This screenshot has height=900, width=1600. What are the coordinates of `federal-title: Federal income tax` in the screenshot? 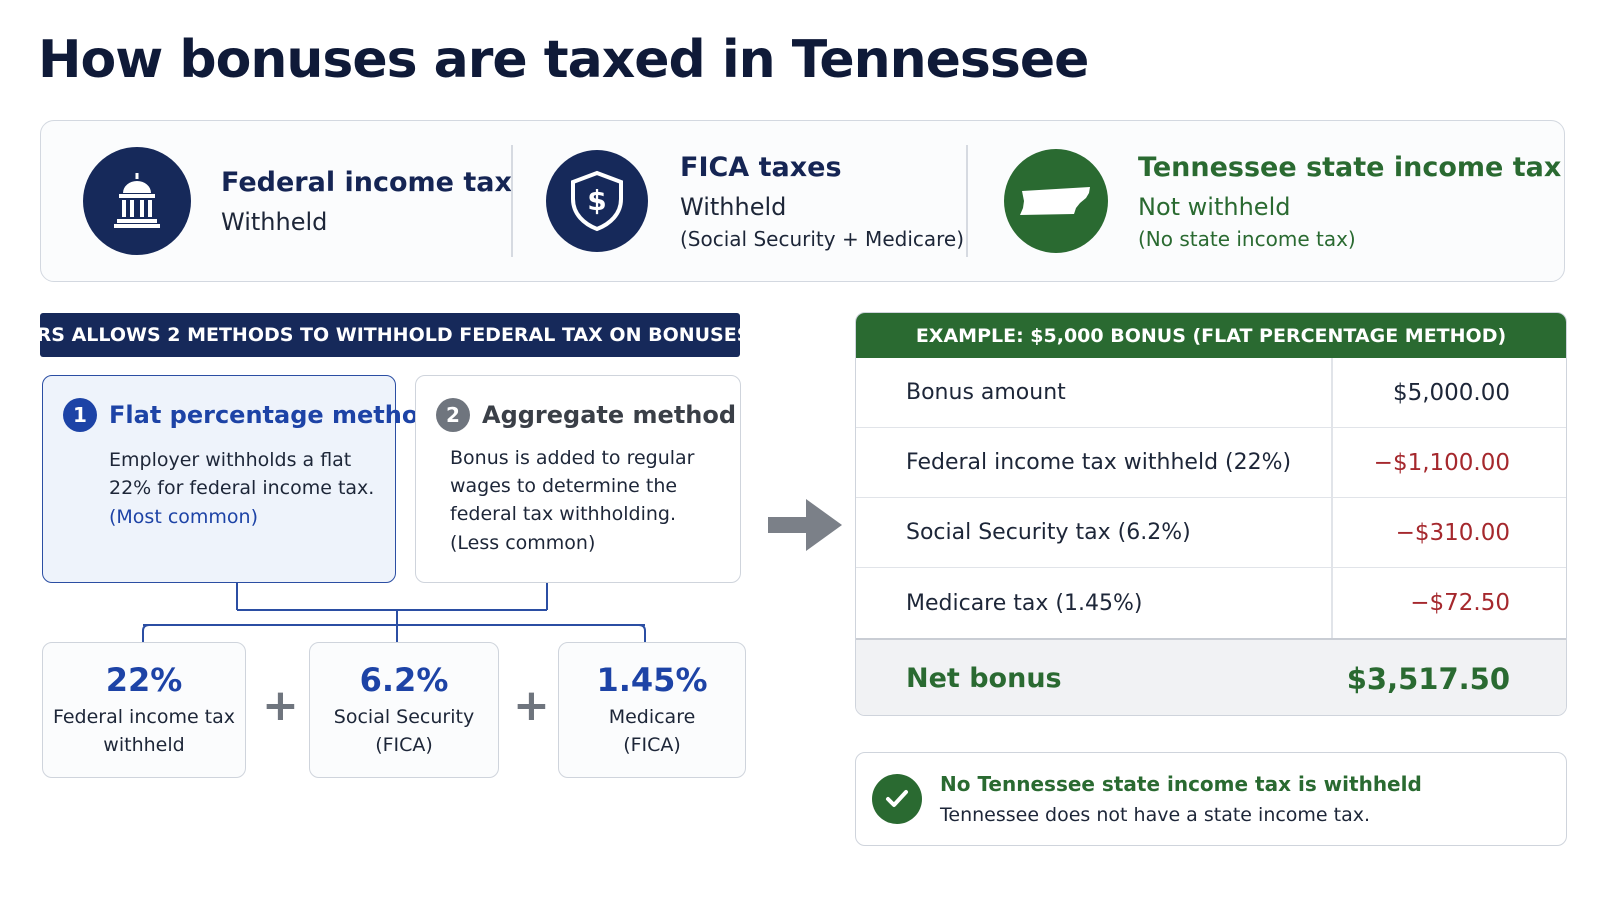 It's located at (366, 182).